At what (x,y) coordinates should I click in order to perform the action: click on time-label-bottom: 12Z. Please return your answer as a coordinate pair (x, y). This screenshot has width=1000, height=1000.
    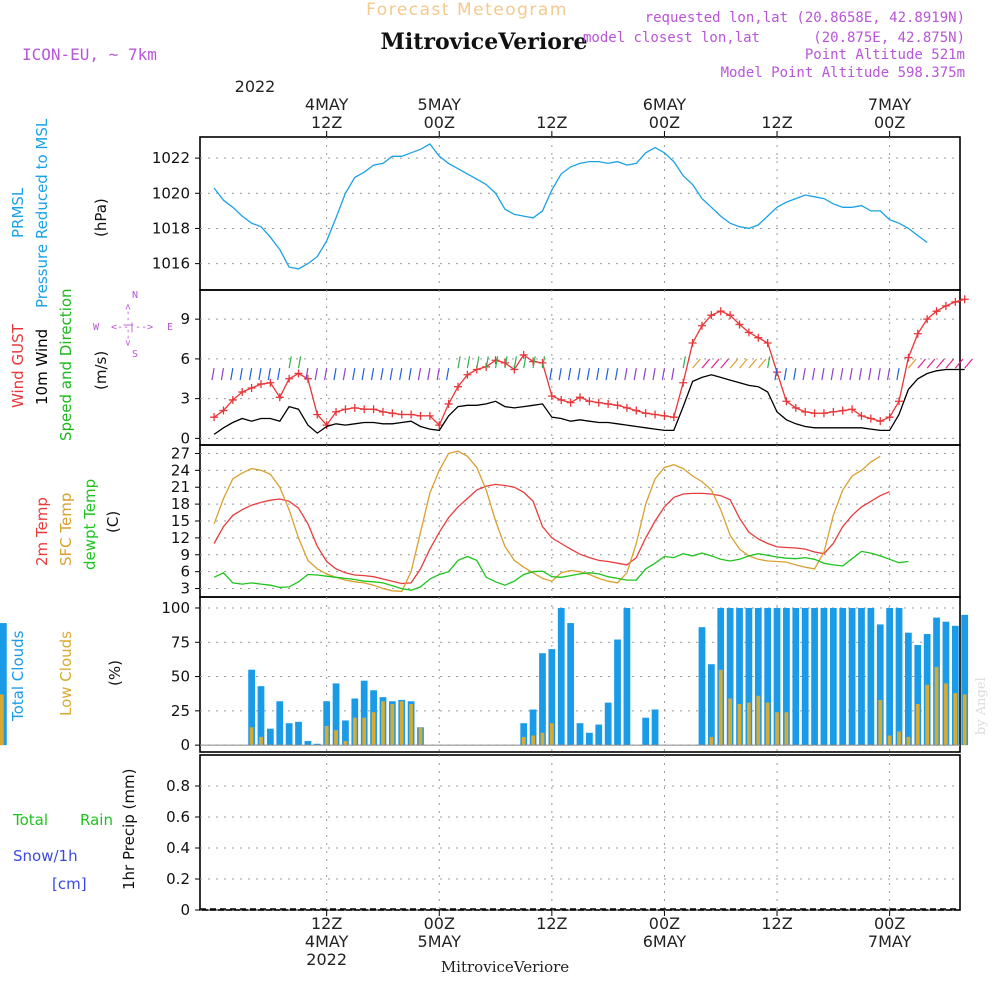
    Looking at the image, I should click on (326, 923).